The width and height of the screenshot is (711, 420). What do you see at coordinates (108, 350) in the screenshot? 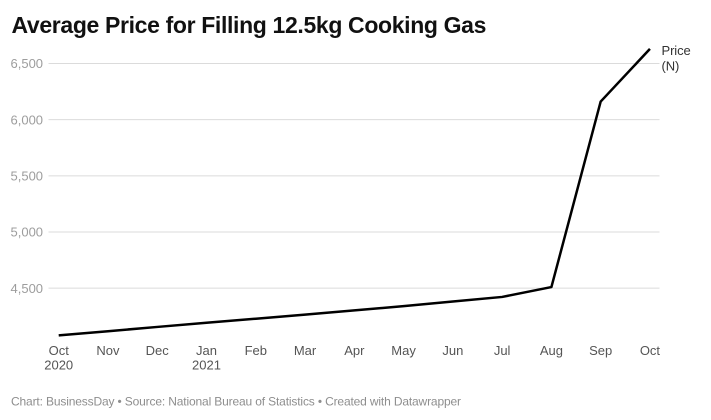
I see `x-tick-label-1: Nov` at bounding box center [108, 350].